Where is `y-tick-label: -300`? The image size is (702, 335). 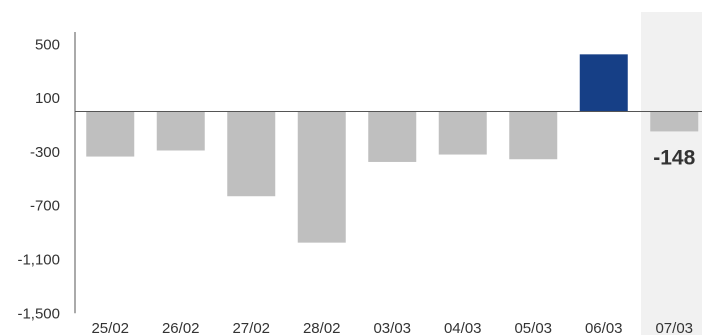
y-tick-label: -300 is located at coordinates (45, 152).